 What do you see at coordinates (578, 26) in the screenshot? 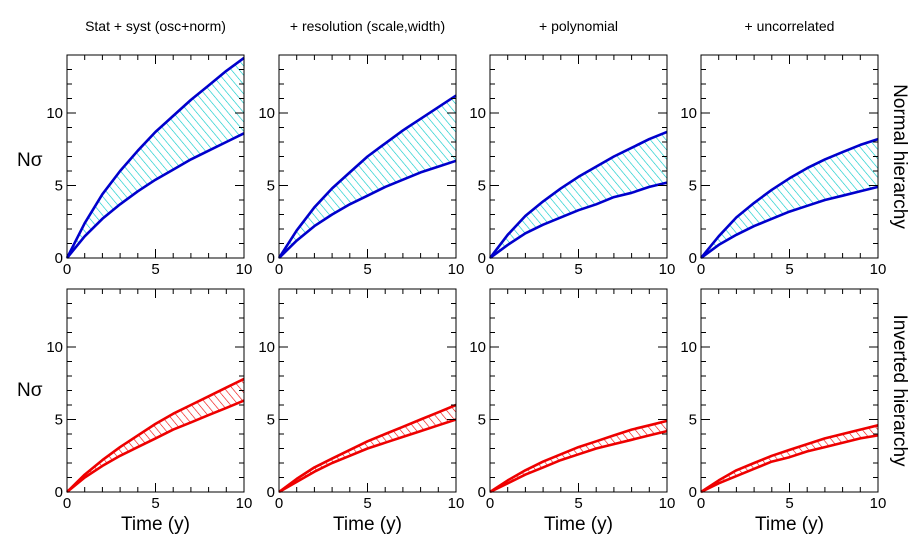
I see `column-title: + polynomial` at bounding box center [578, 26].